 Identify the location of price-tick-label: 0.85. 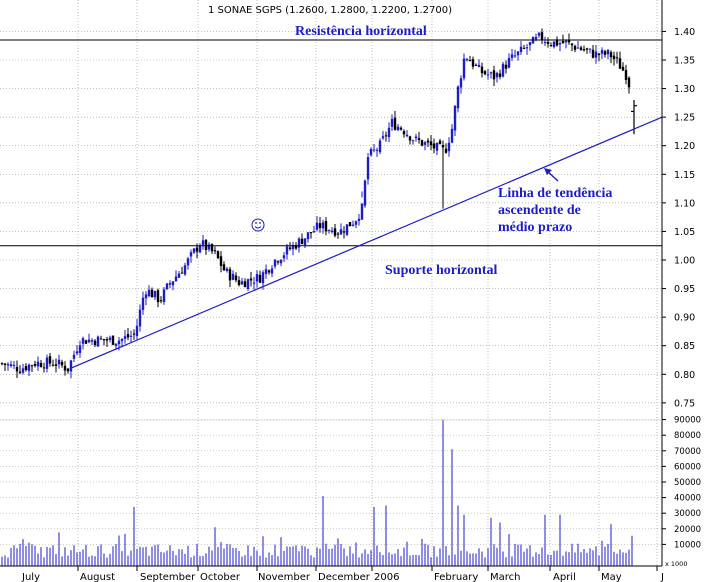
(684, 346).